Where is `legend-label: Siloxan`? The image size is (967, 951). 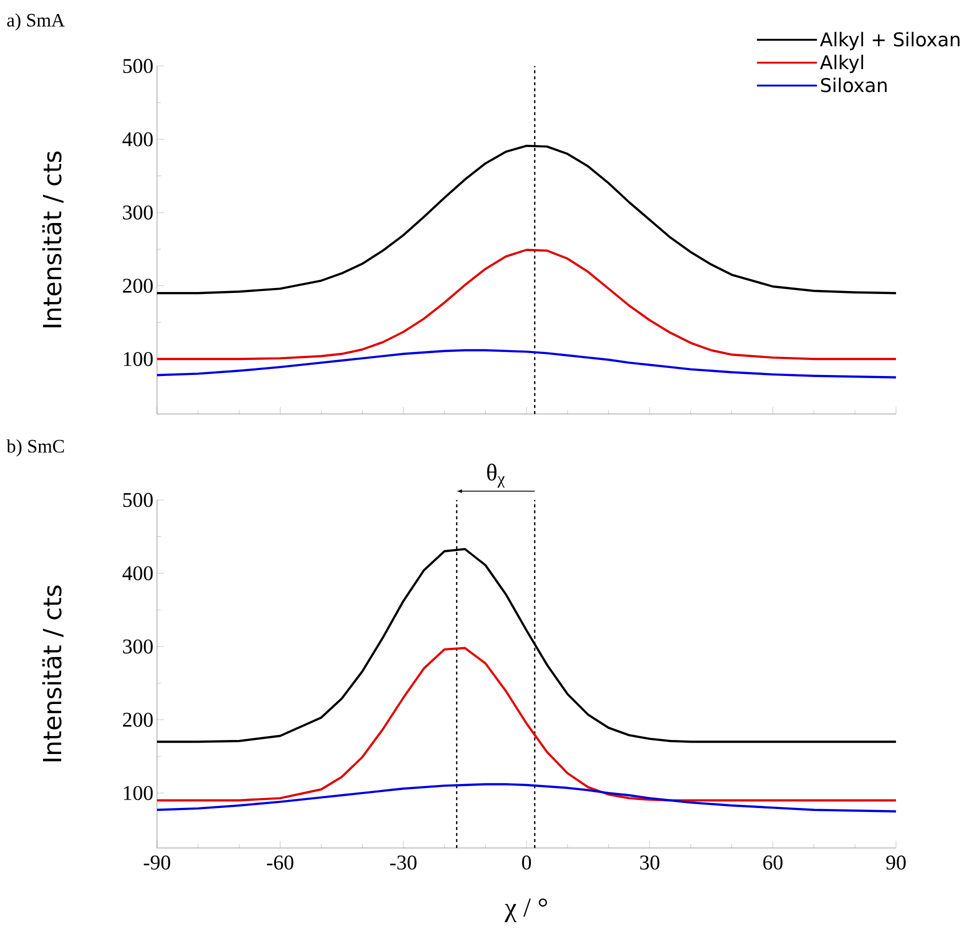
legend-label: Siloxan is located at coordinates (854, 85).